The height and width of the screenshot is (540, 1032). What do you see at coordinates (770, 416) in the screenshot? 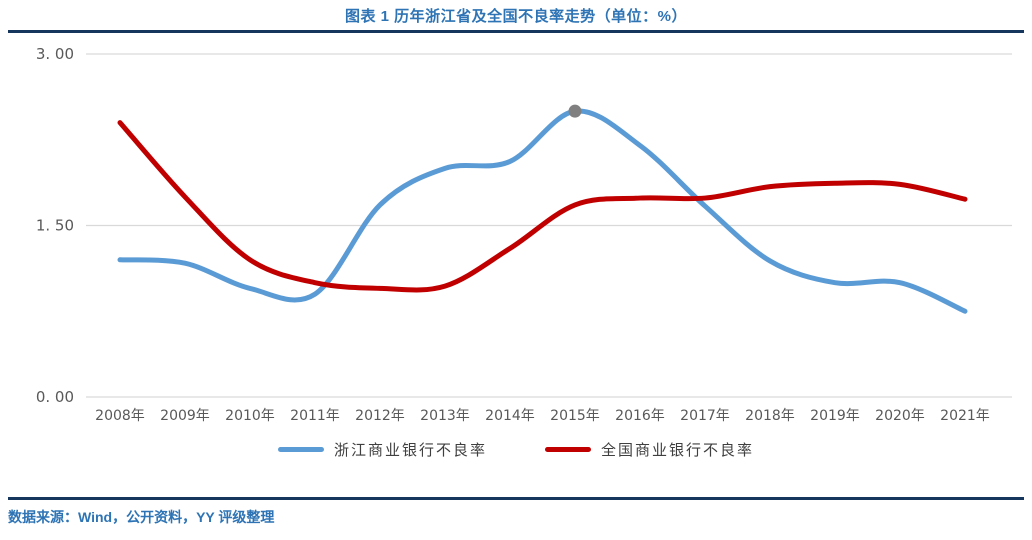
I see `x-tick-label: 2018年` at bounding box center [770, 416].